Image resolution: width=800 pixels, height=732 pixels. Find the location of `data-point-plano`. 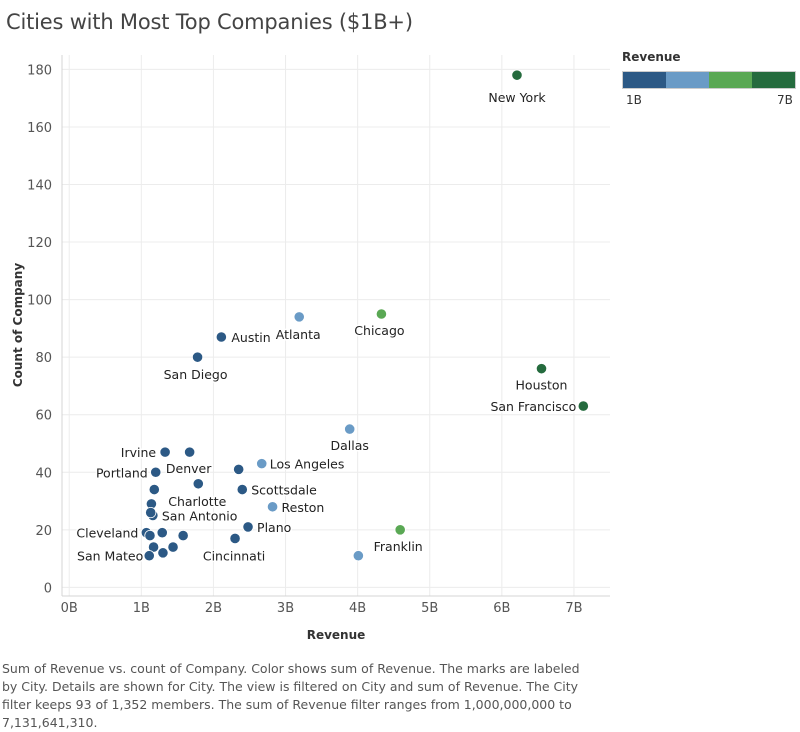

data-point-plano is located at coordinates (248, 527).